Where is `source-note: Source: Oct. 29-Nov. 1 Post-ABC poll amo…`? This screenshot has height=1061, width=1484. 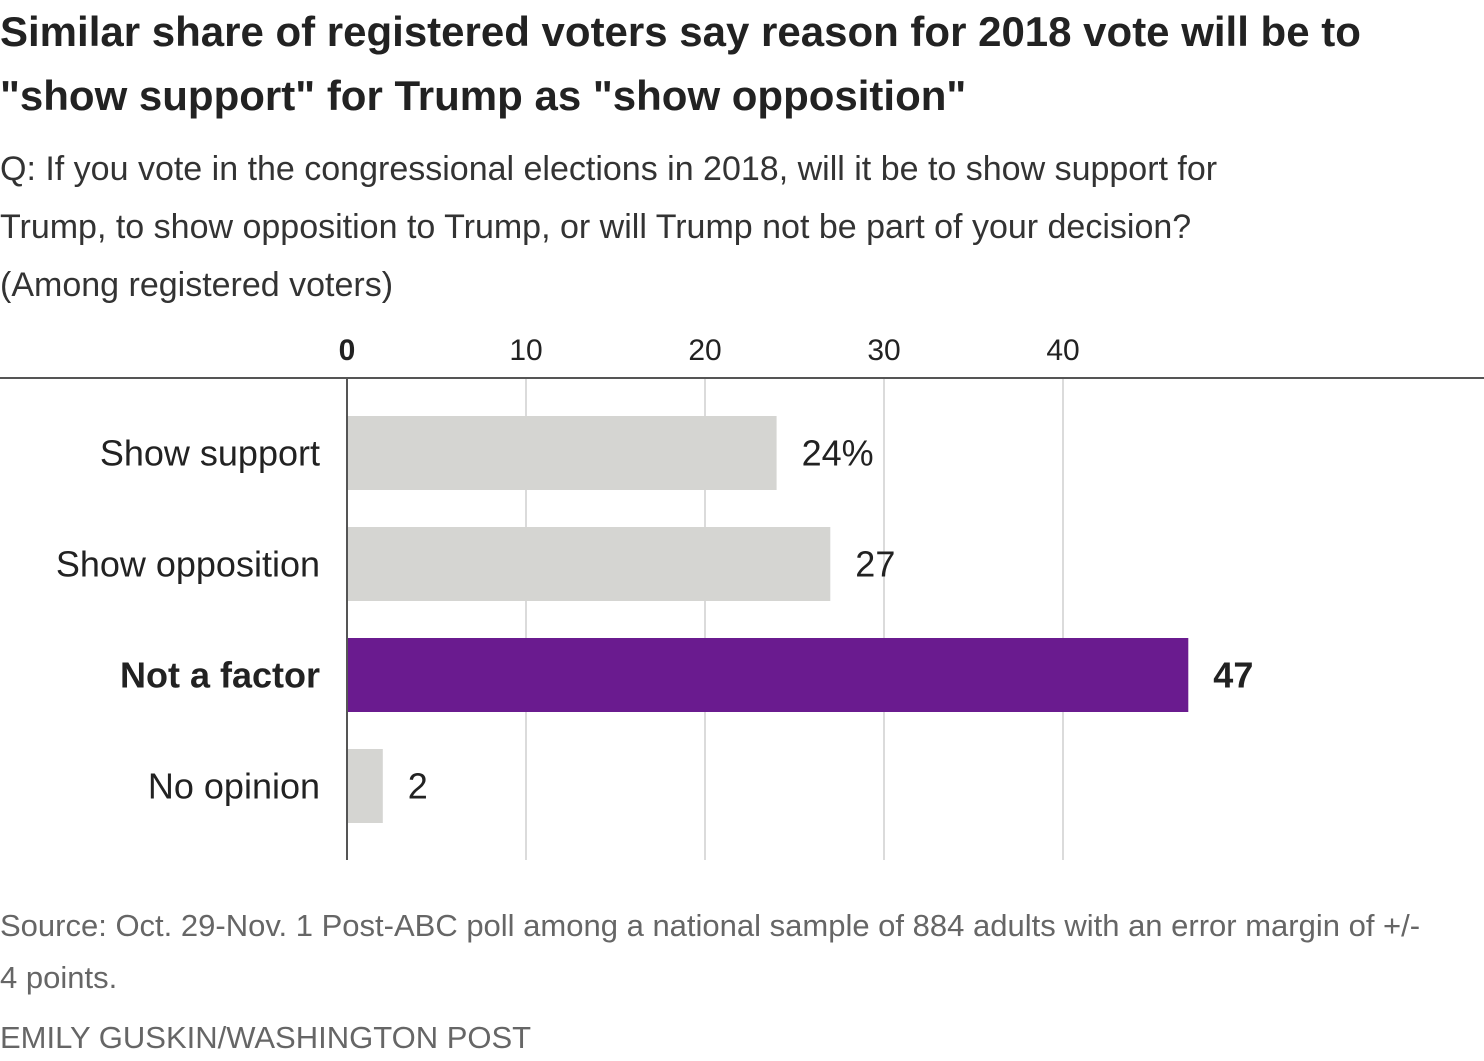
source-note: Source: Oct. 29-Nov. 1 Post-ABC poll amo… is located at coordinates (710, 951).